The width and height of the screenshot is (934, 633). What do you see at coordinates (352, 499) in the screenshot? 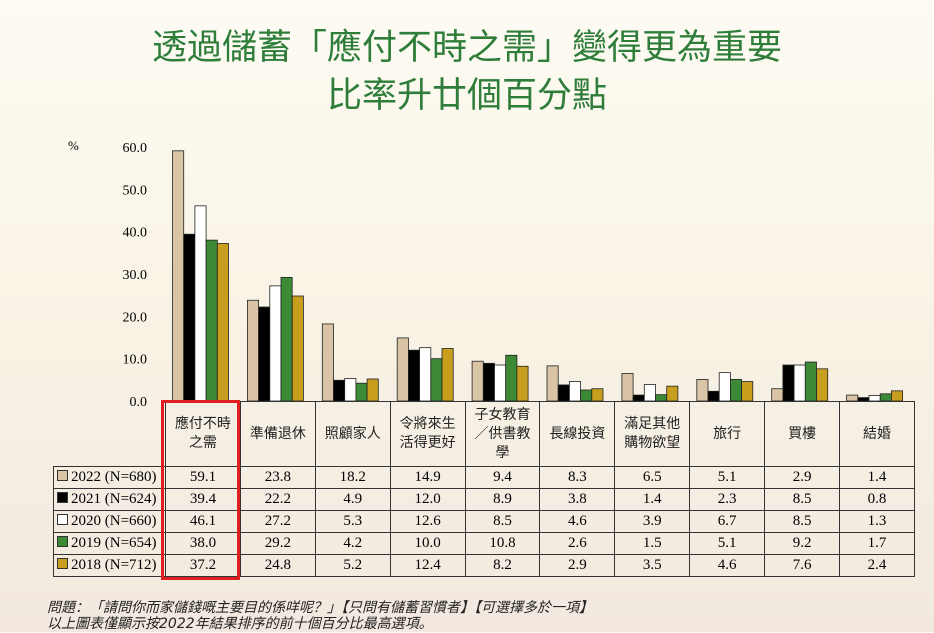
I see `data-label: 4.9` at bounding box center [352, 499].